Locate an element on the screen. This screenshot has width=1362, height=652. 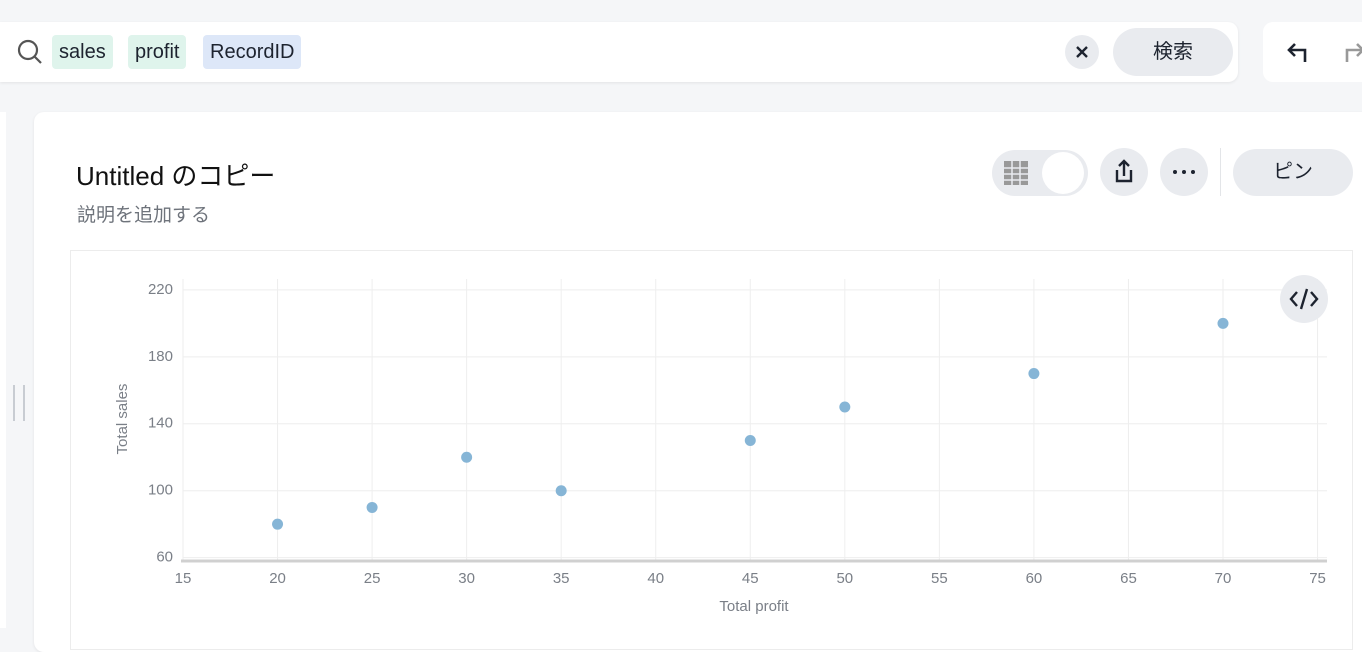
divider is located at coordinates (1220, 172).